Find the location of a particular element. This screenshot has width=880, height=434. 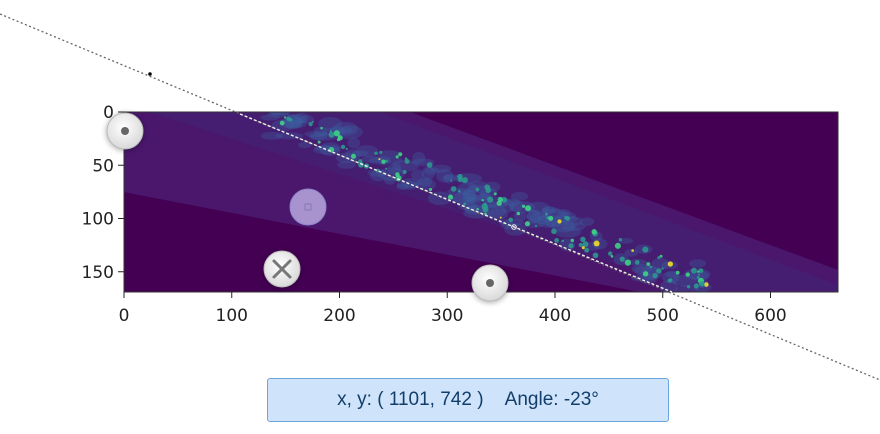

center-handle is located at coordinates (308, 207).